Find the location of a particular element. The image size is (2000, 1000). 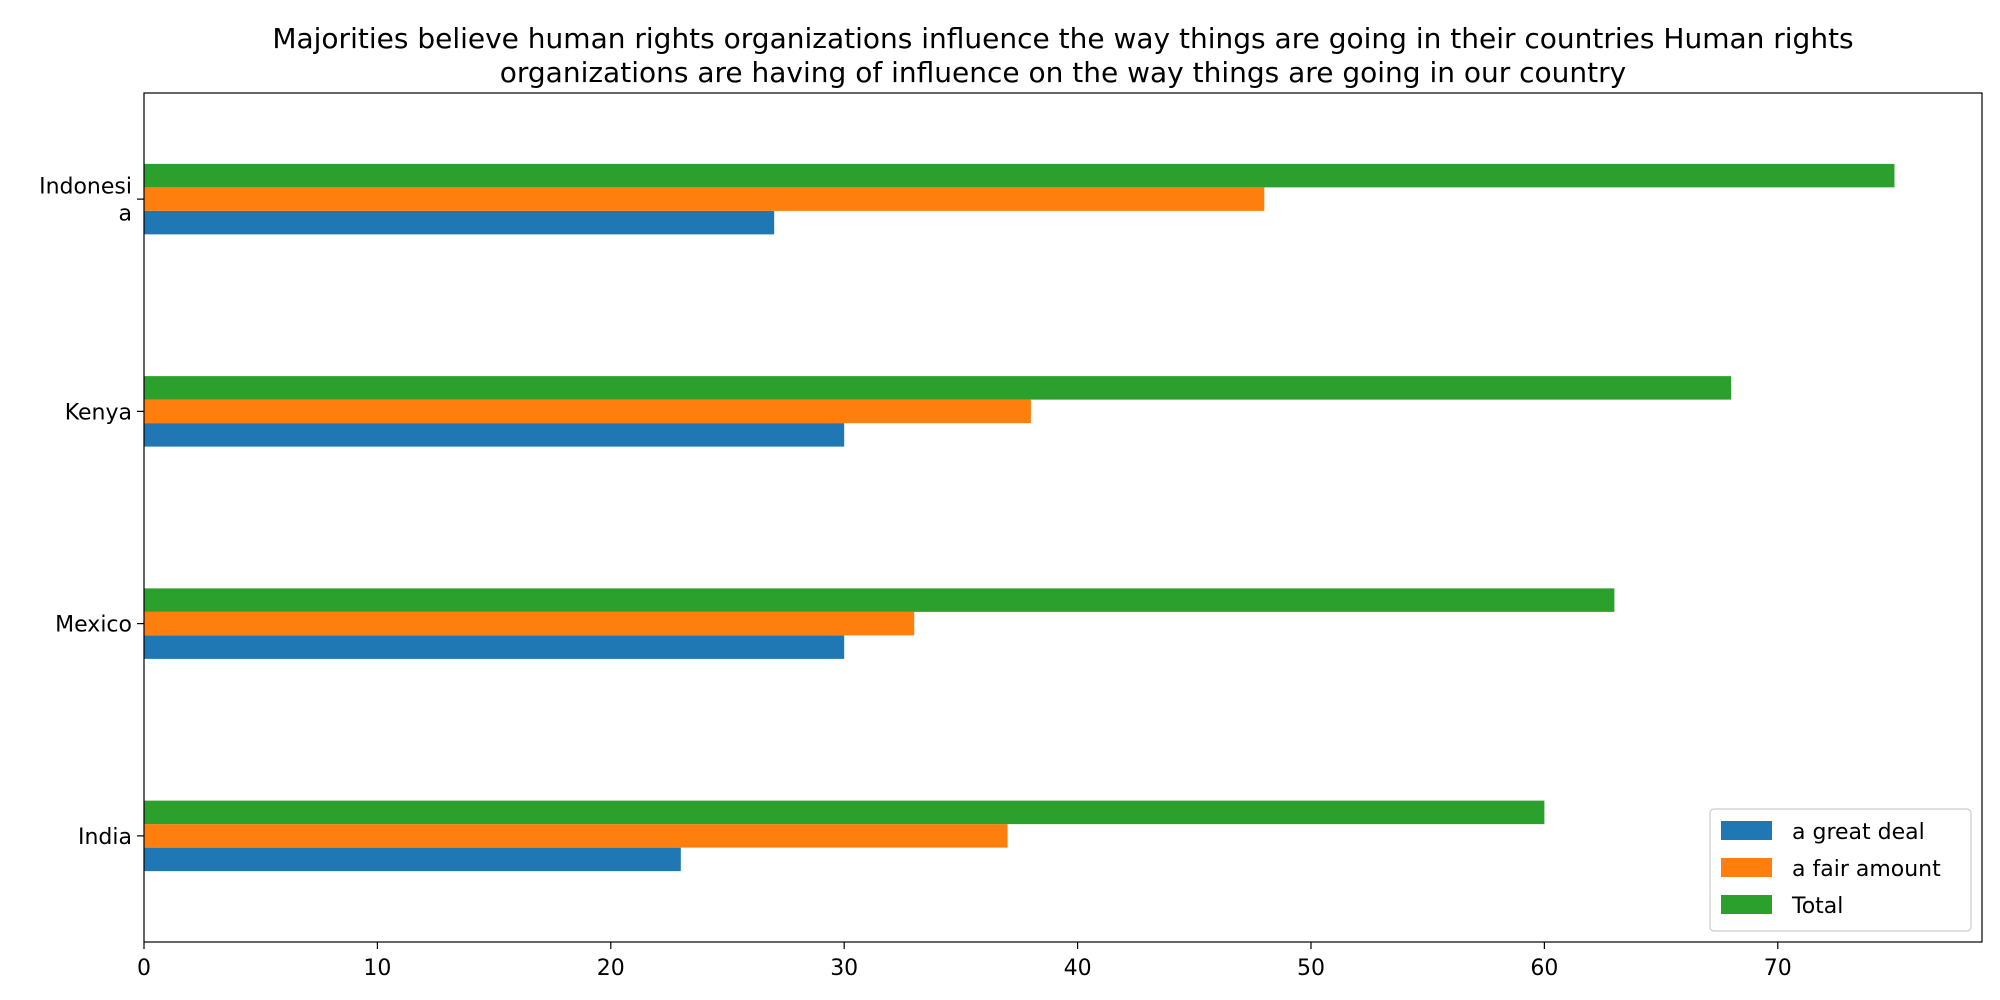

x-tick-label-50: 50 is located at coordinates (1311, 968).